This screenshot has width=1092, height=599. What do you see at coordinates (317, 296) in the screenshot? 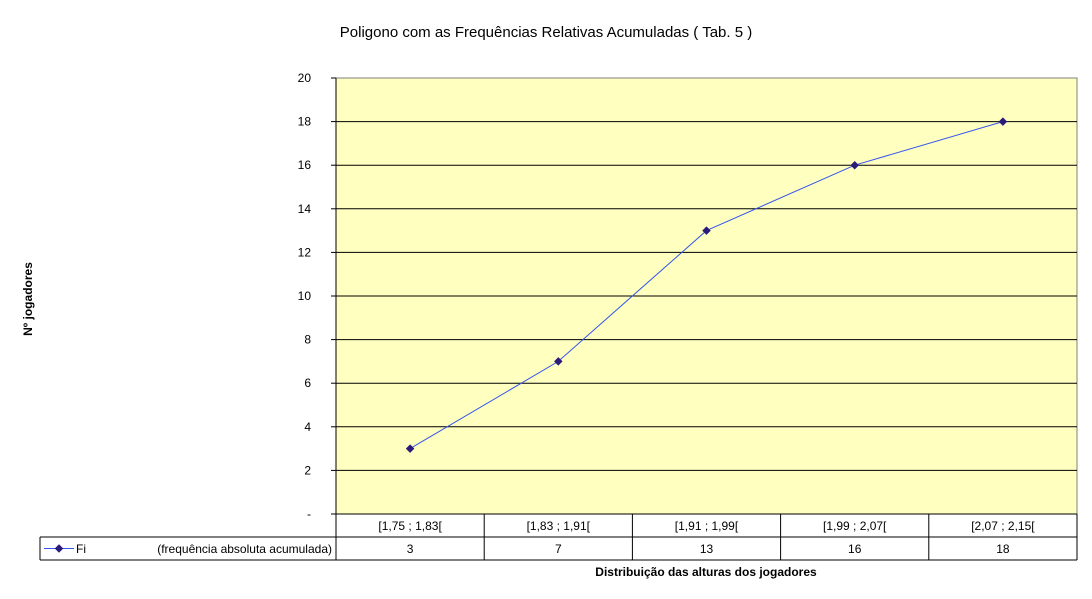
I see `y-axis: - 2 4 6 8 10 12 14 16 18 20` at bounding box center [317, 296].